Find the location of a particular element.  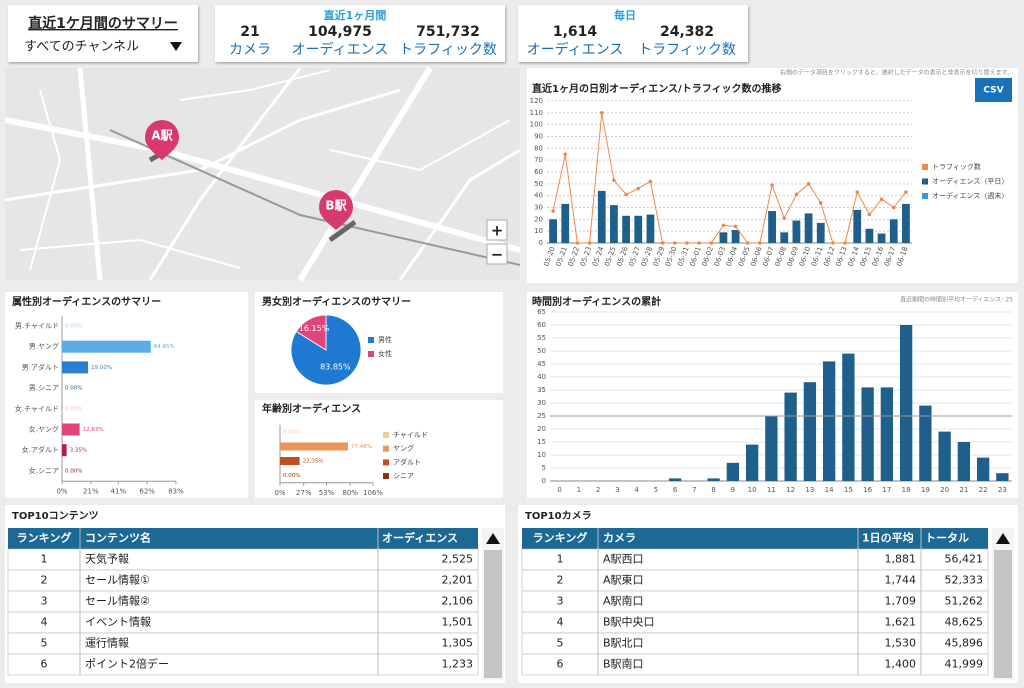

legend-label: トラフィック数 is located at coordinates (956, 166).